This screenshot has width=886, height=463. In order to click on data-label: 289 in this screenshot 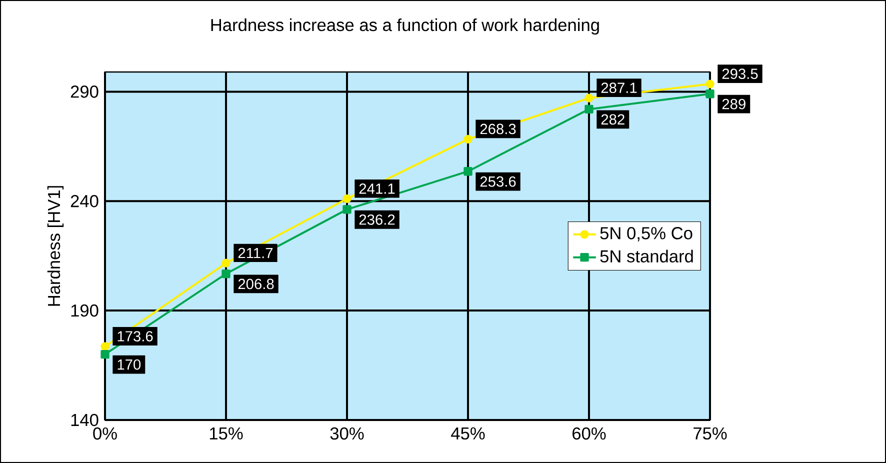, I will do `click(734, 104)`.